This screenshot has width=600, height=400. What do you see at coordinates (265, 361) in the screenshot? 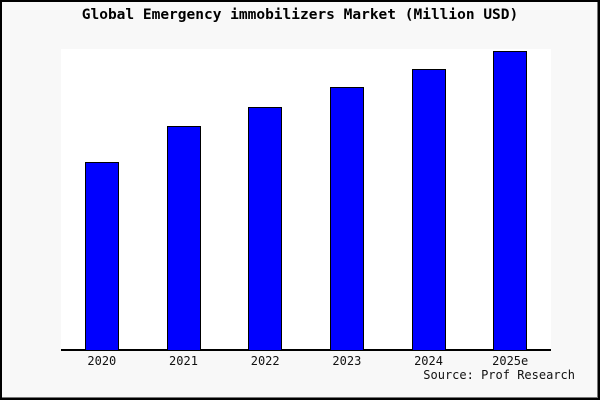
I see `x-tick-label-2022: 2022` at bounding box center [265, 361].